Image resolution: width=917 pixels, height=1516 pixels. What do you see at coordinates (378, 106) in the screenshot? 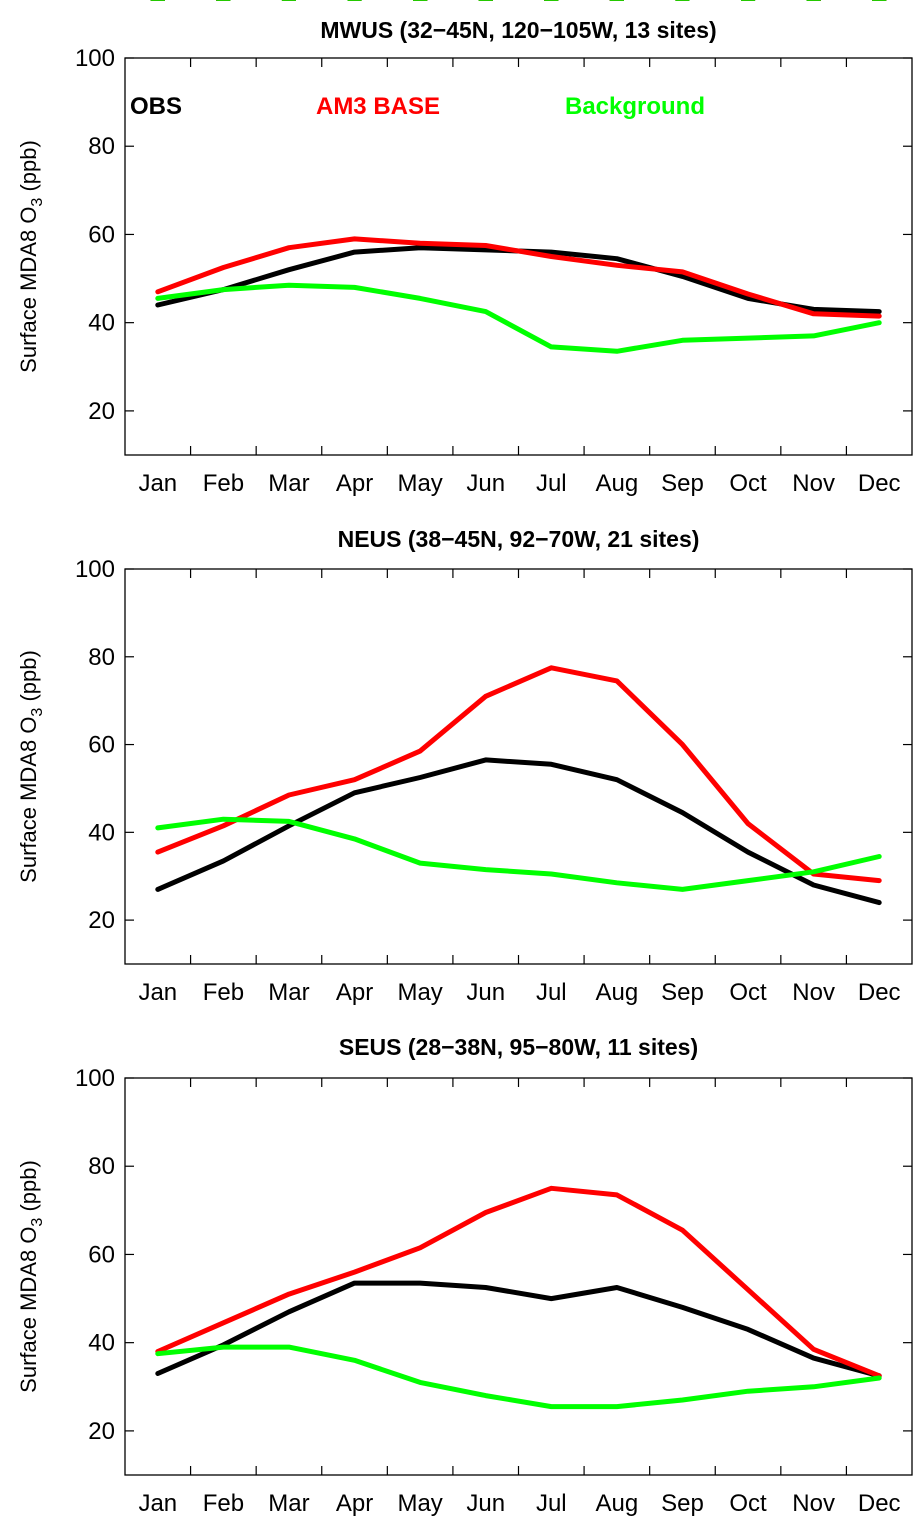
I see `legend-label: AM3 BASE` at bounding box center [378, 106].